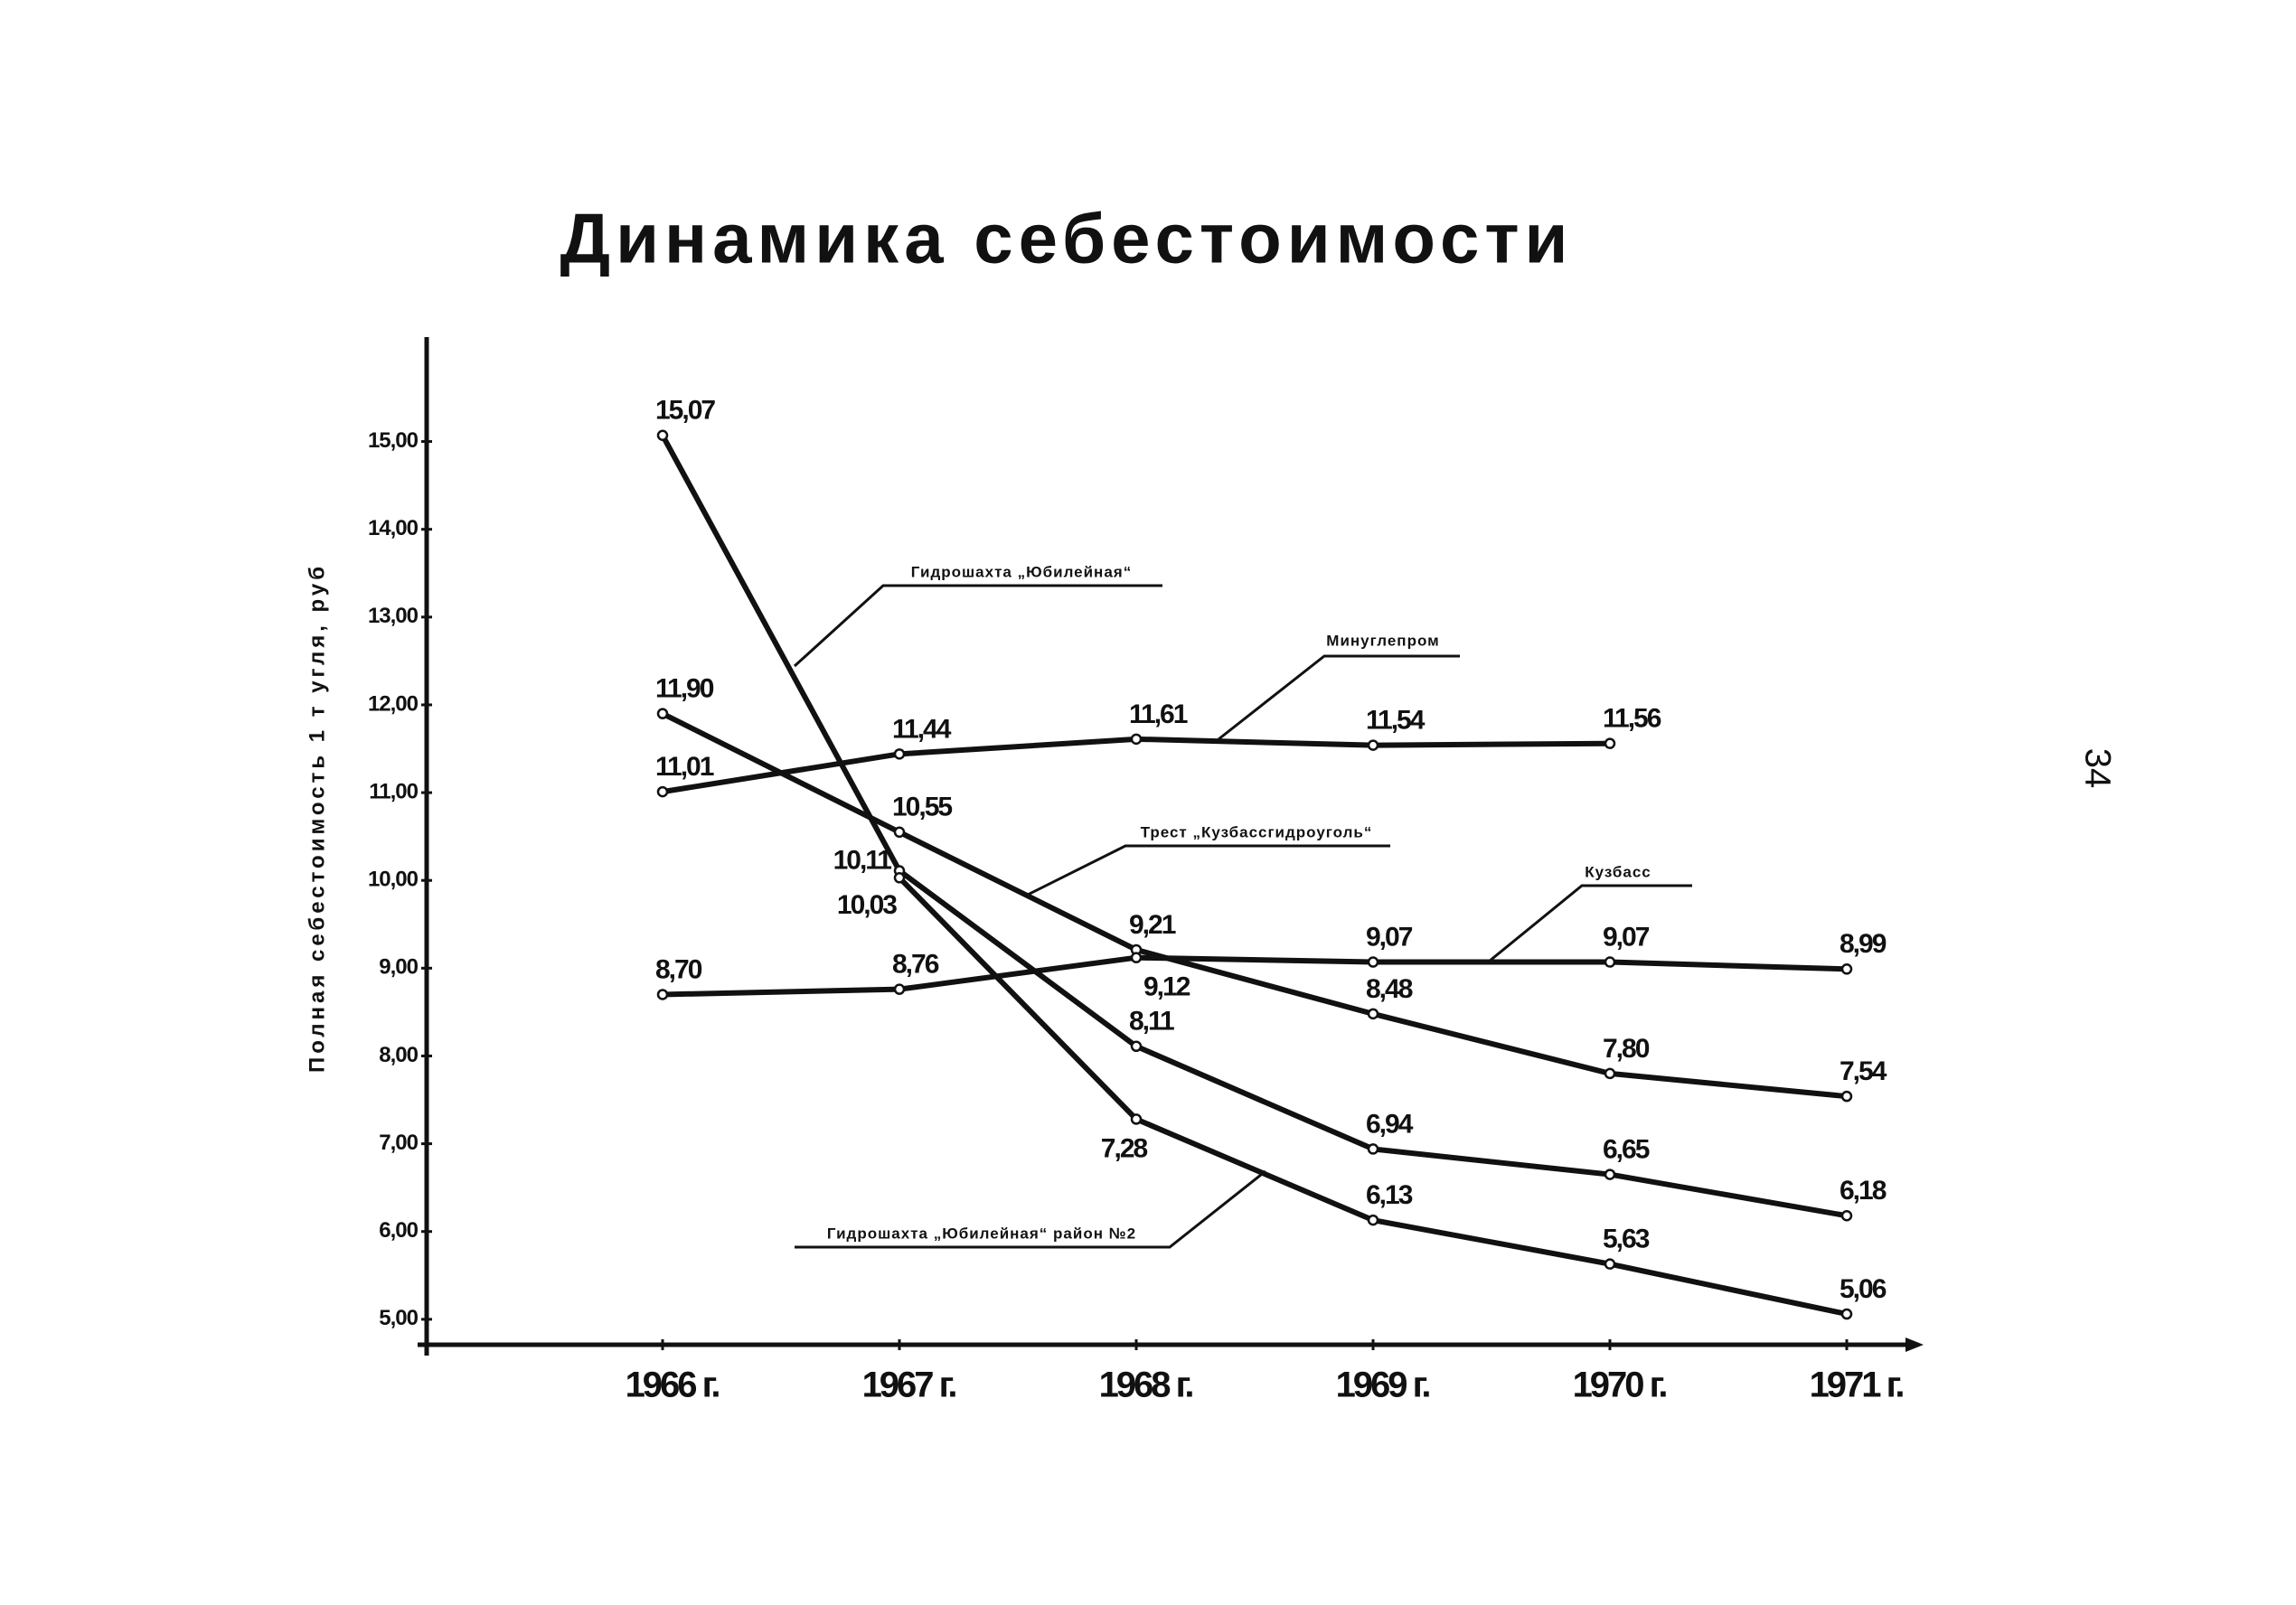 The height and width of the screenshot is (1605, 2296). I want to click on value-label: 8,11, so click(1151, 1022).